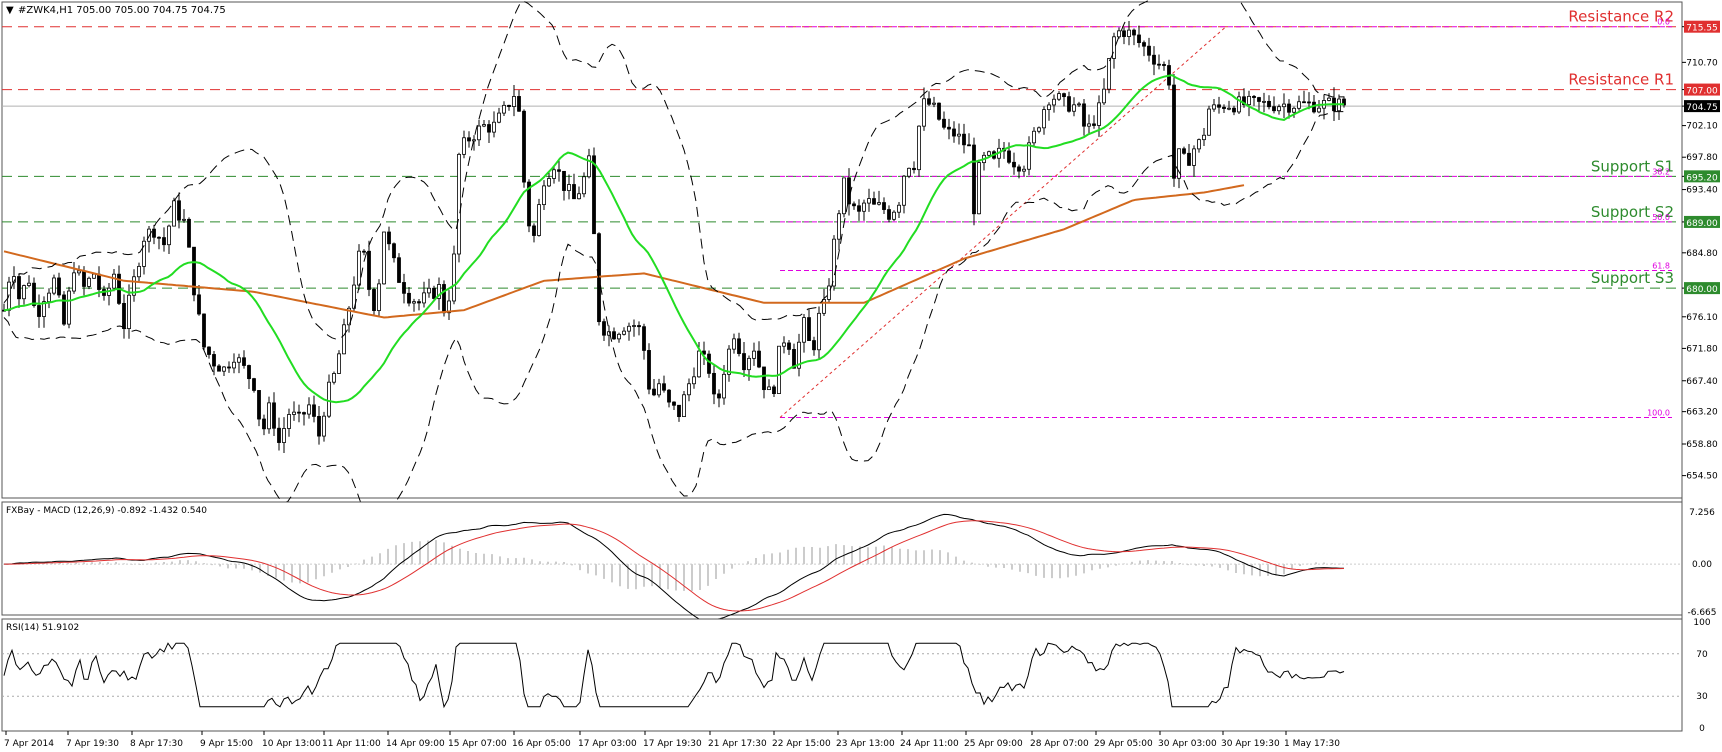  Describe the element at coordinates (672, 744) in the screenshot. I see `x-tick-label: 17 Apr 19:30` at that location.